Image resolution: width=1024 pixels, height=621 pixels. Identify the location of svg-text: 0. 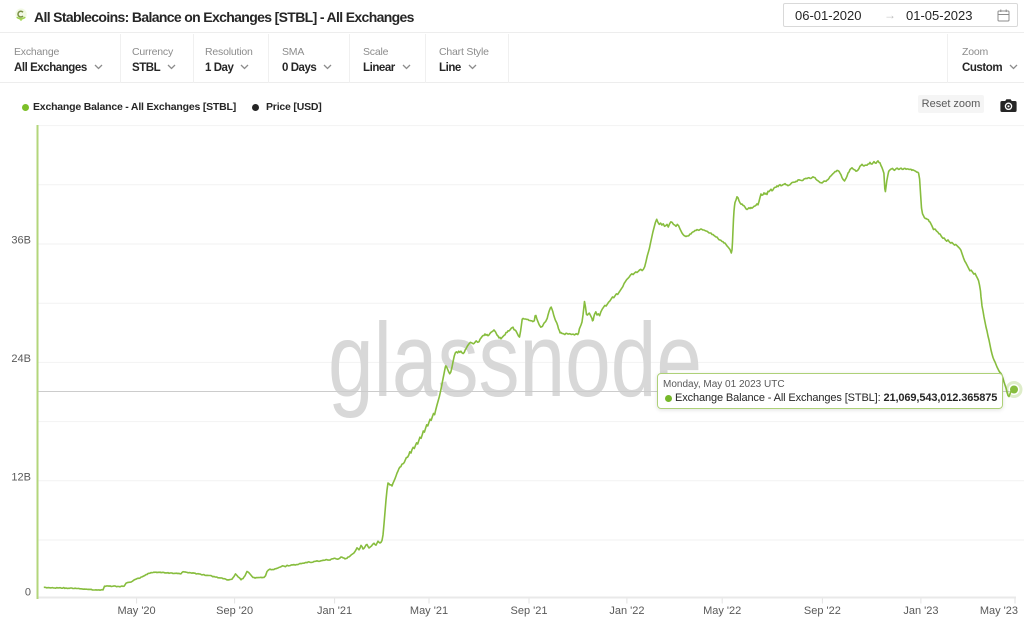
(28, 593).